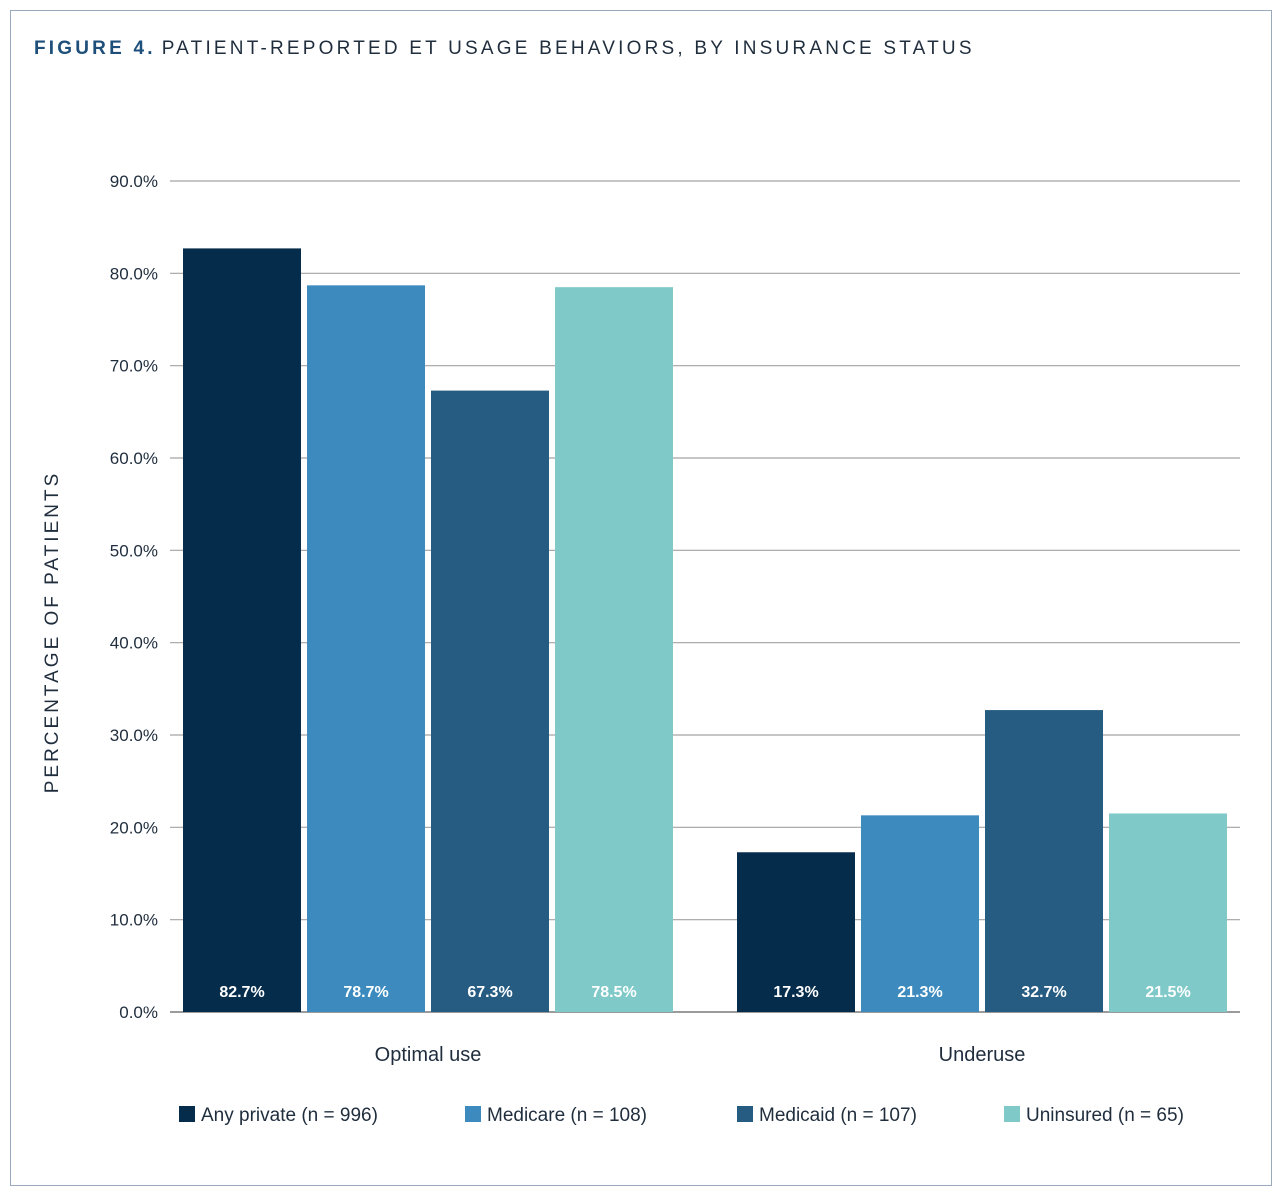 This screenshot has height=1200, width=1284. What do you see at coordinates (704, 992) in the screenshot?
I see `bar-value-labels: 82.7% 78.7% 67.3% 78.5% 17.3% 21.3% 32.7% 21.5%` at bounding box center [704, 992].